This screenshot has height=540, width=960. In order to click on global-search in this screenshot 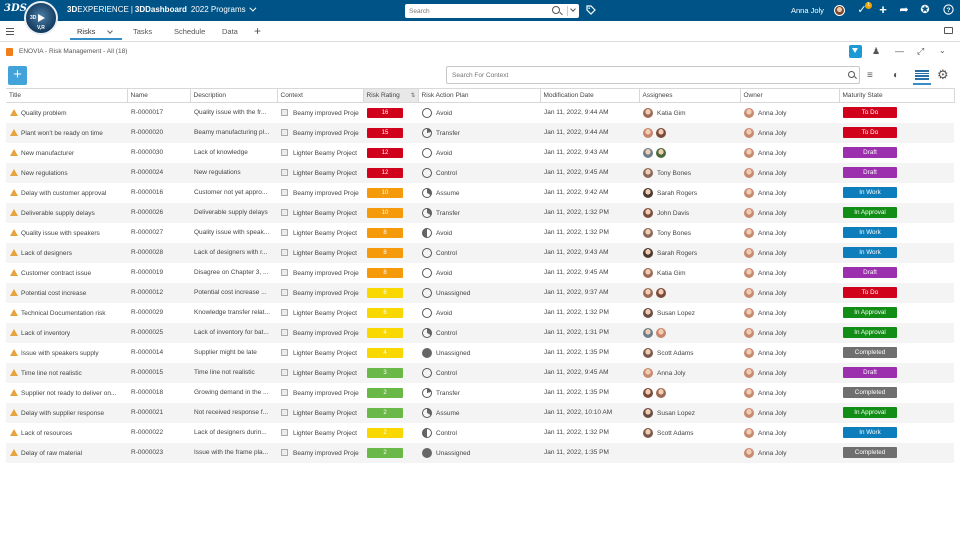, I will do `click(492, 11)`.